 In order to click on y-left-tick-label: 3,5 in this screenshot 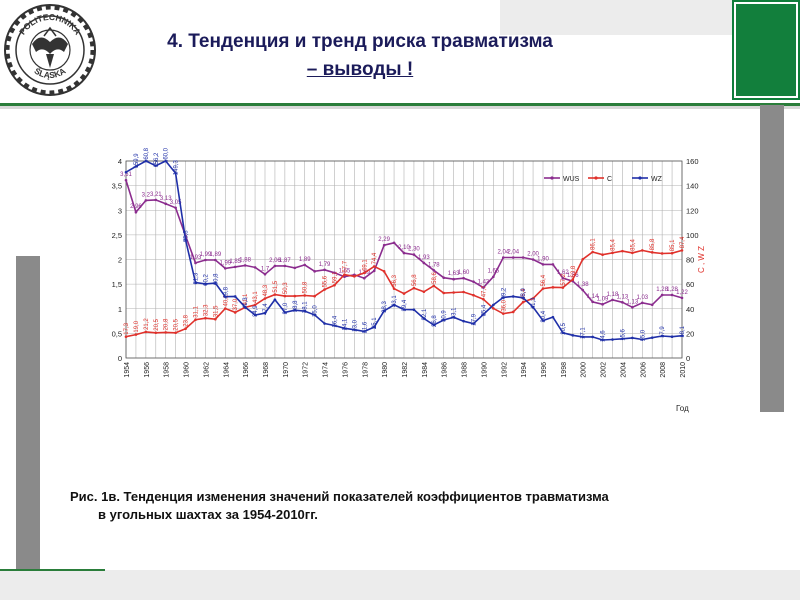, I will do `click(117, 186)`.